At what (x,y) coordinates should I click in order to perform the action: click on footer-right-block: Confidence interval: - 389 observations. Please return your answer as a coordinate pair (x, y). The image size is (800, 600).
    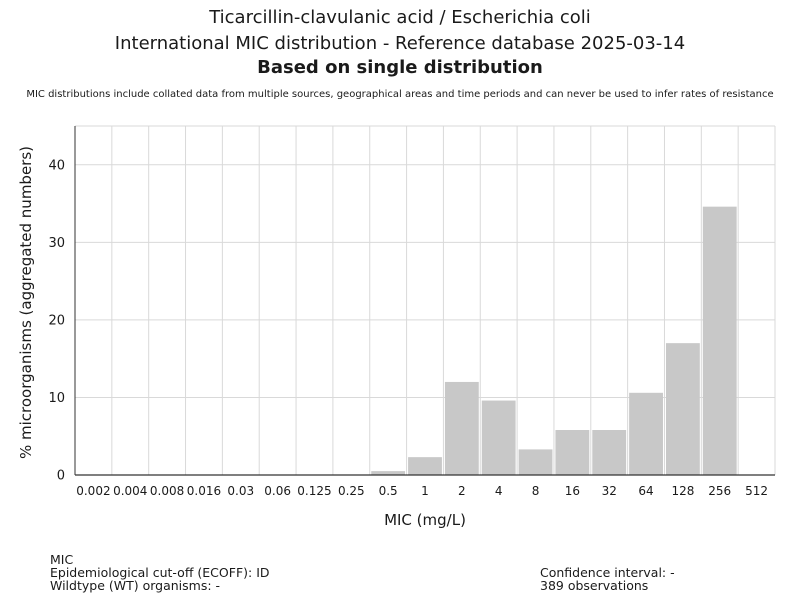
    Looking at the image, I should click on (607, 579).